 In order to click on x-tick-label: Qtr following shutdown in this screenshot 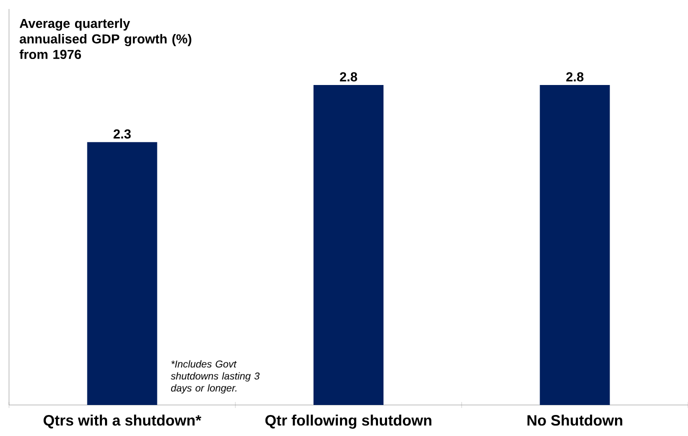, I will do `click(348, 421)`.